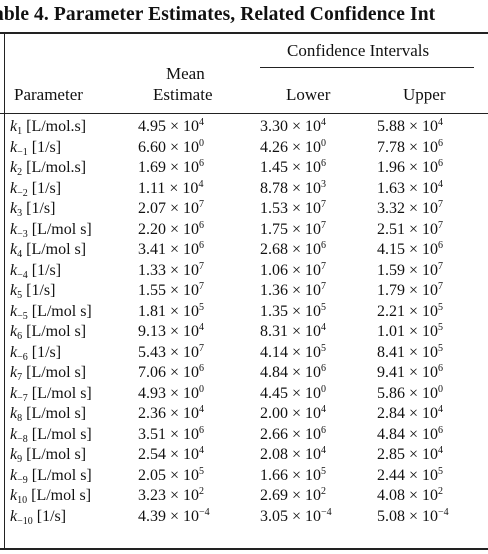 The height and width of the screenshot is (554, 488). Describe the element at coordinates (274, 208) in the screenshot. I see `mantissa: 1.53` at that location.